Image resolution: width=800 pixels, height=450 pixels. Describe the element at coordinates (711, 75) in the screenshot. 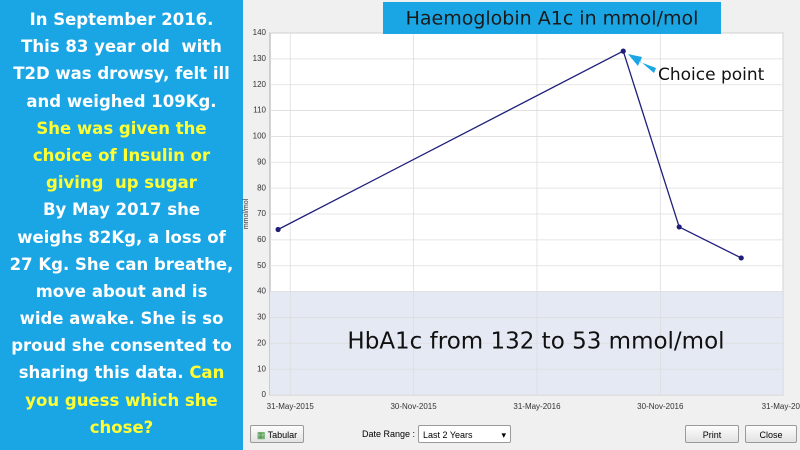

I see `annotation: Choice point` at that location.